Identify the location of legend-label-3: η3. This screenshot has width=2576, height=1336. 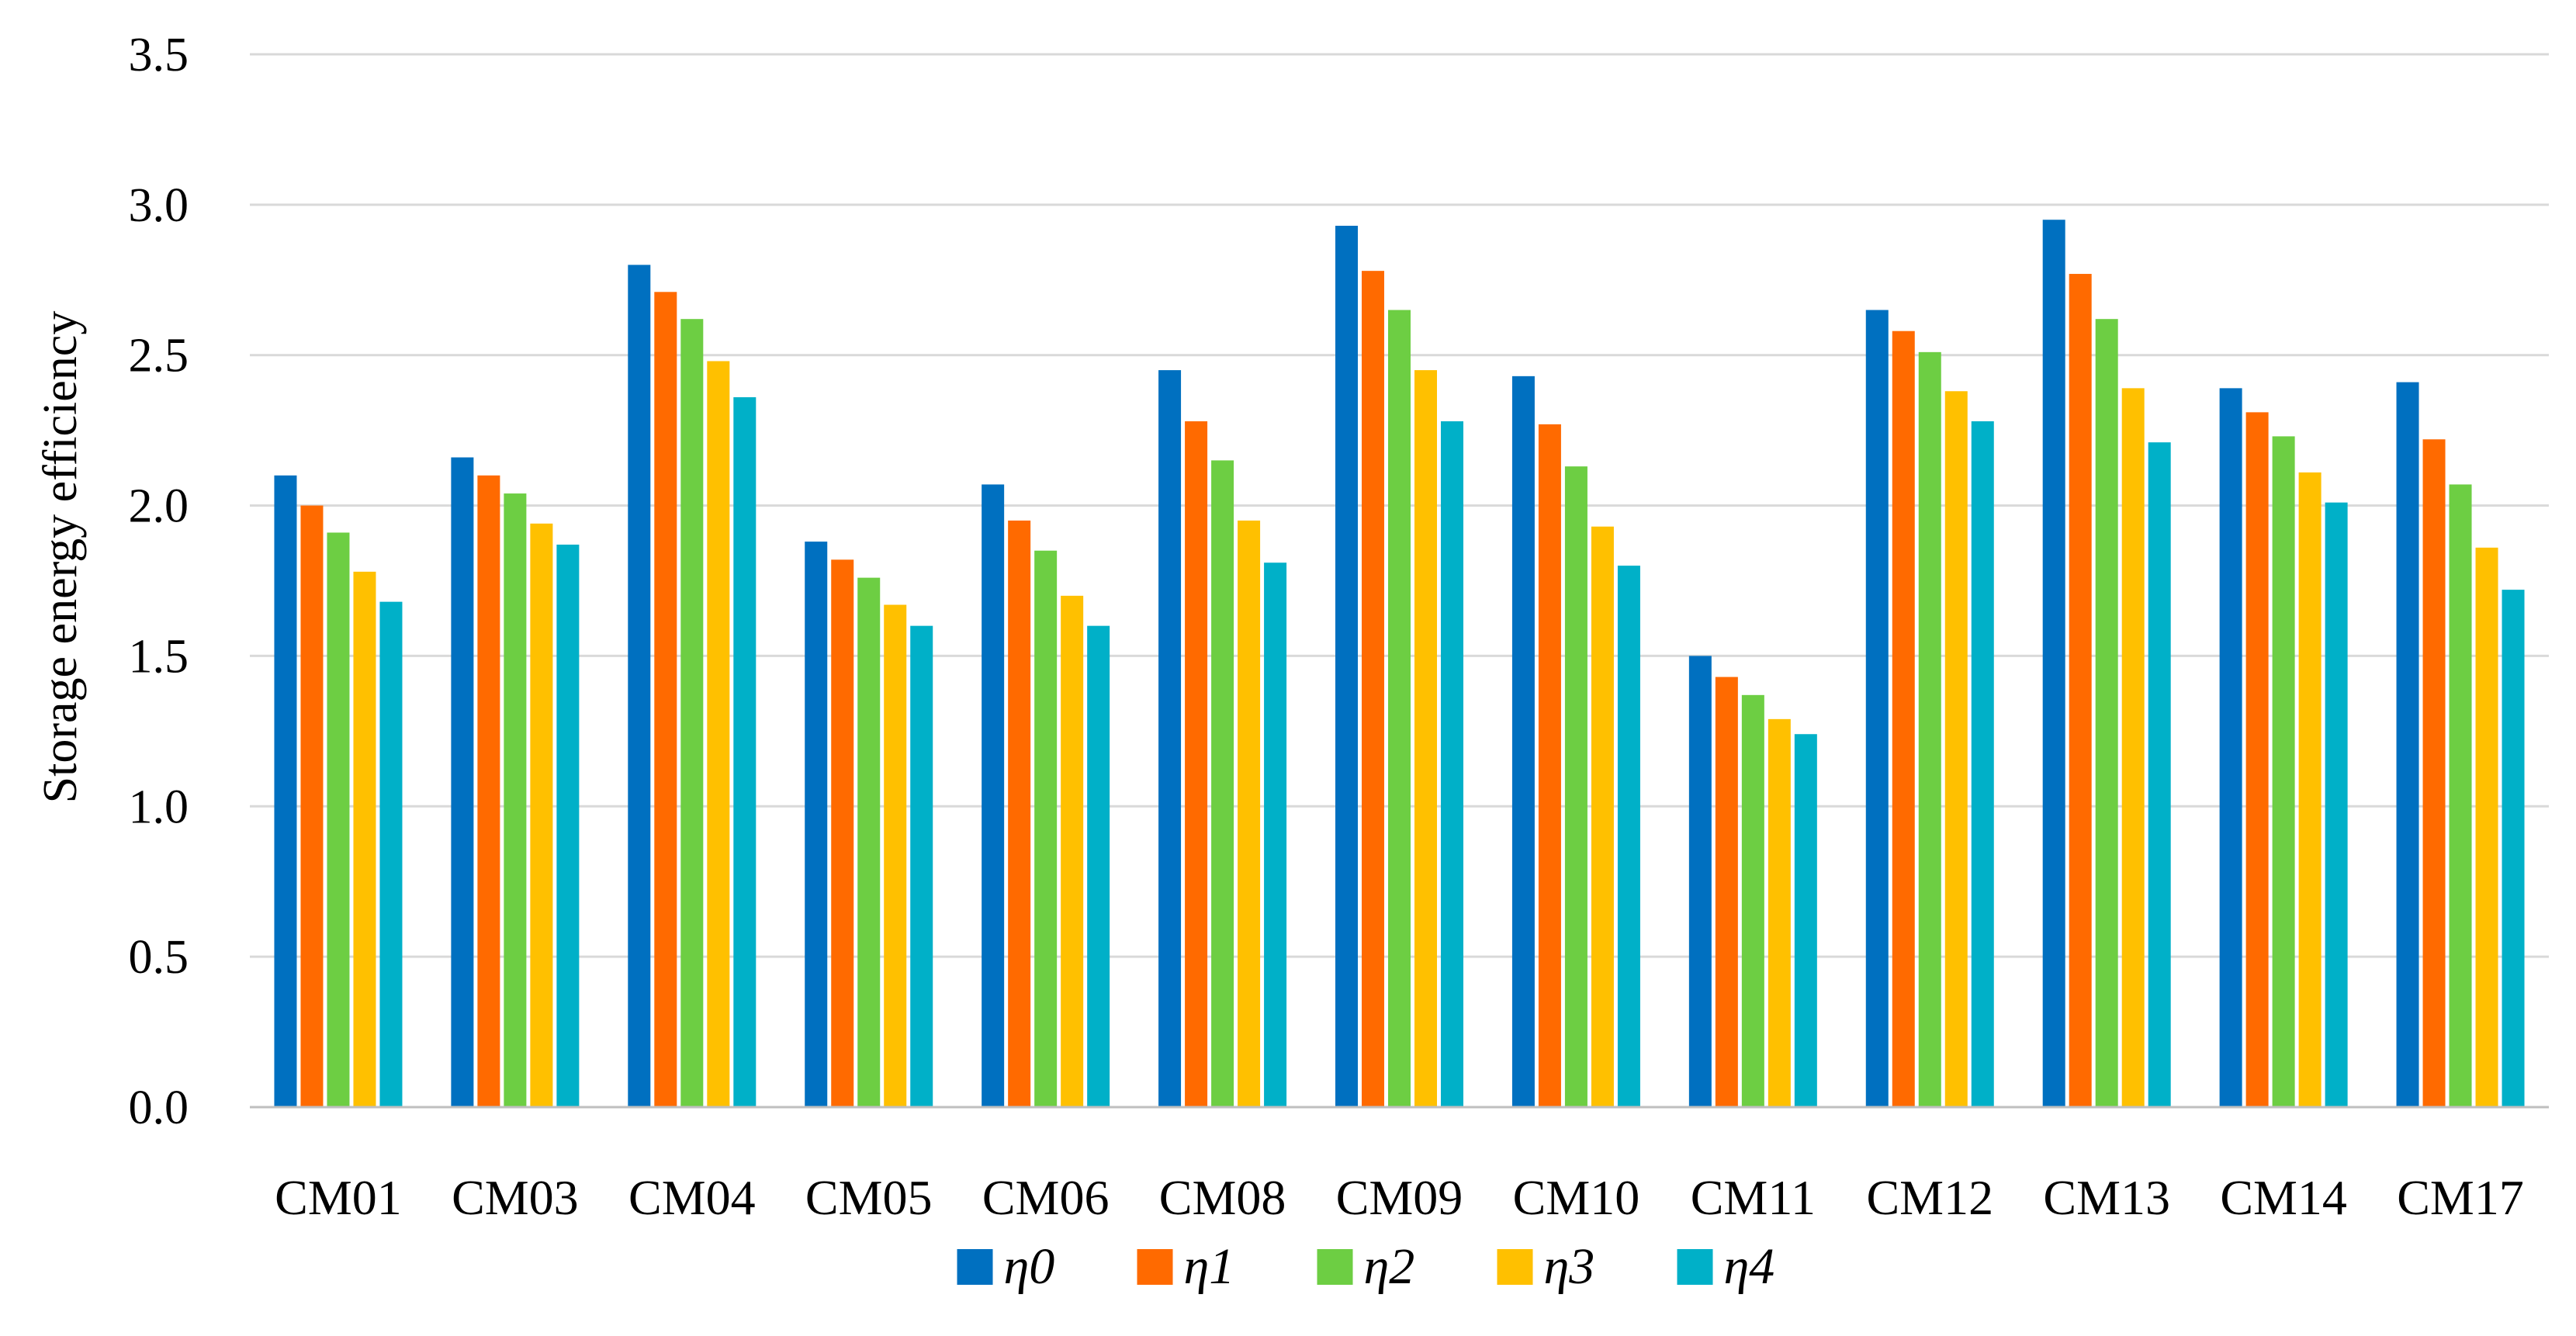
(1569, 1266).